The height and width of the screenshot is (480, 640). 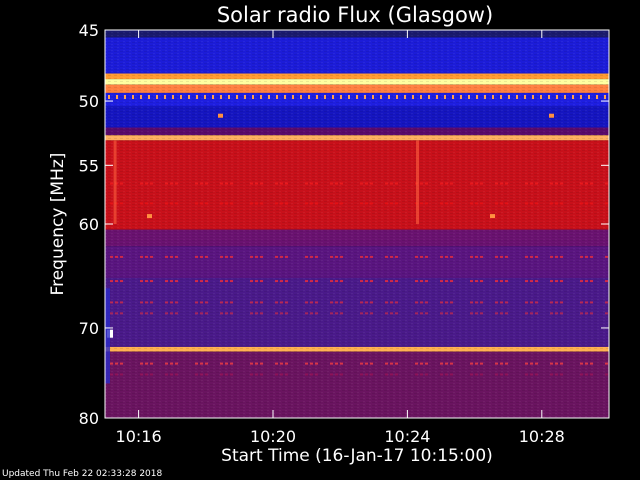 I want to click on signal-blip, so click(x=220, y=115).